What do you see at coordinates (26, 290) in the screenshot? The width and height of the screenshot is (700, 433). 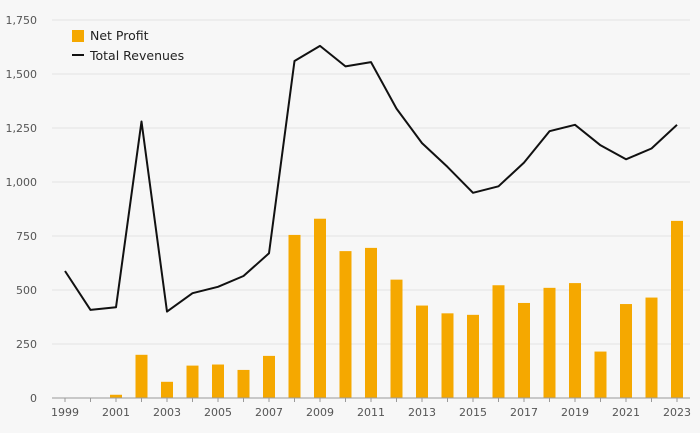 I see `y-tick-label: 500` at bounding box center [26, 290].